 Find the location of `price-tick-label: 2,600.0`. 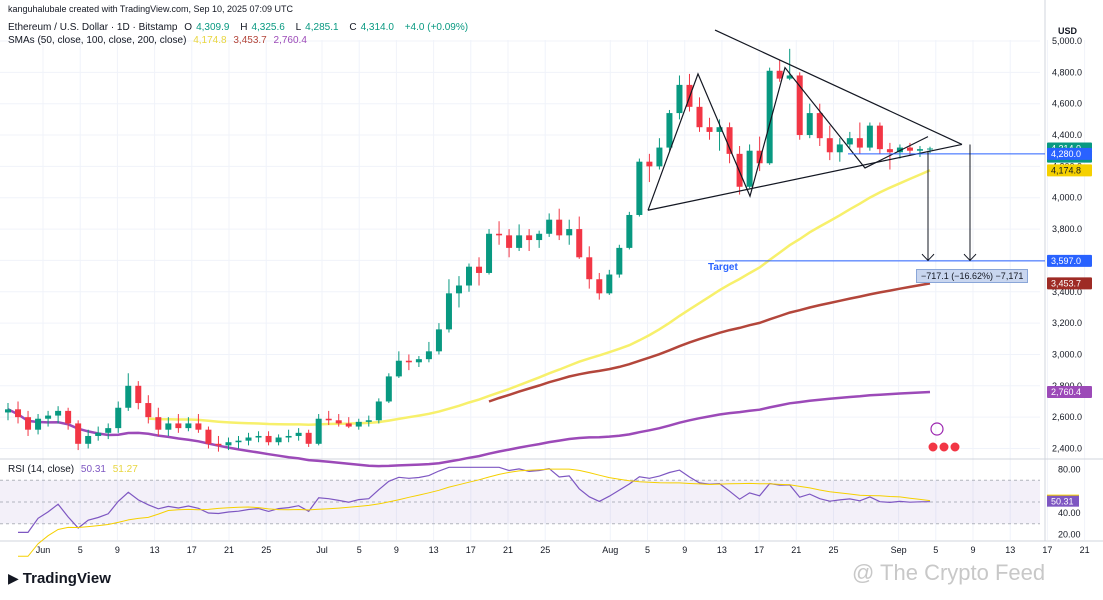

price-tick-label: 2,600.0 is located at coordinates (1067, 417).